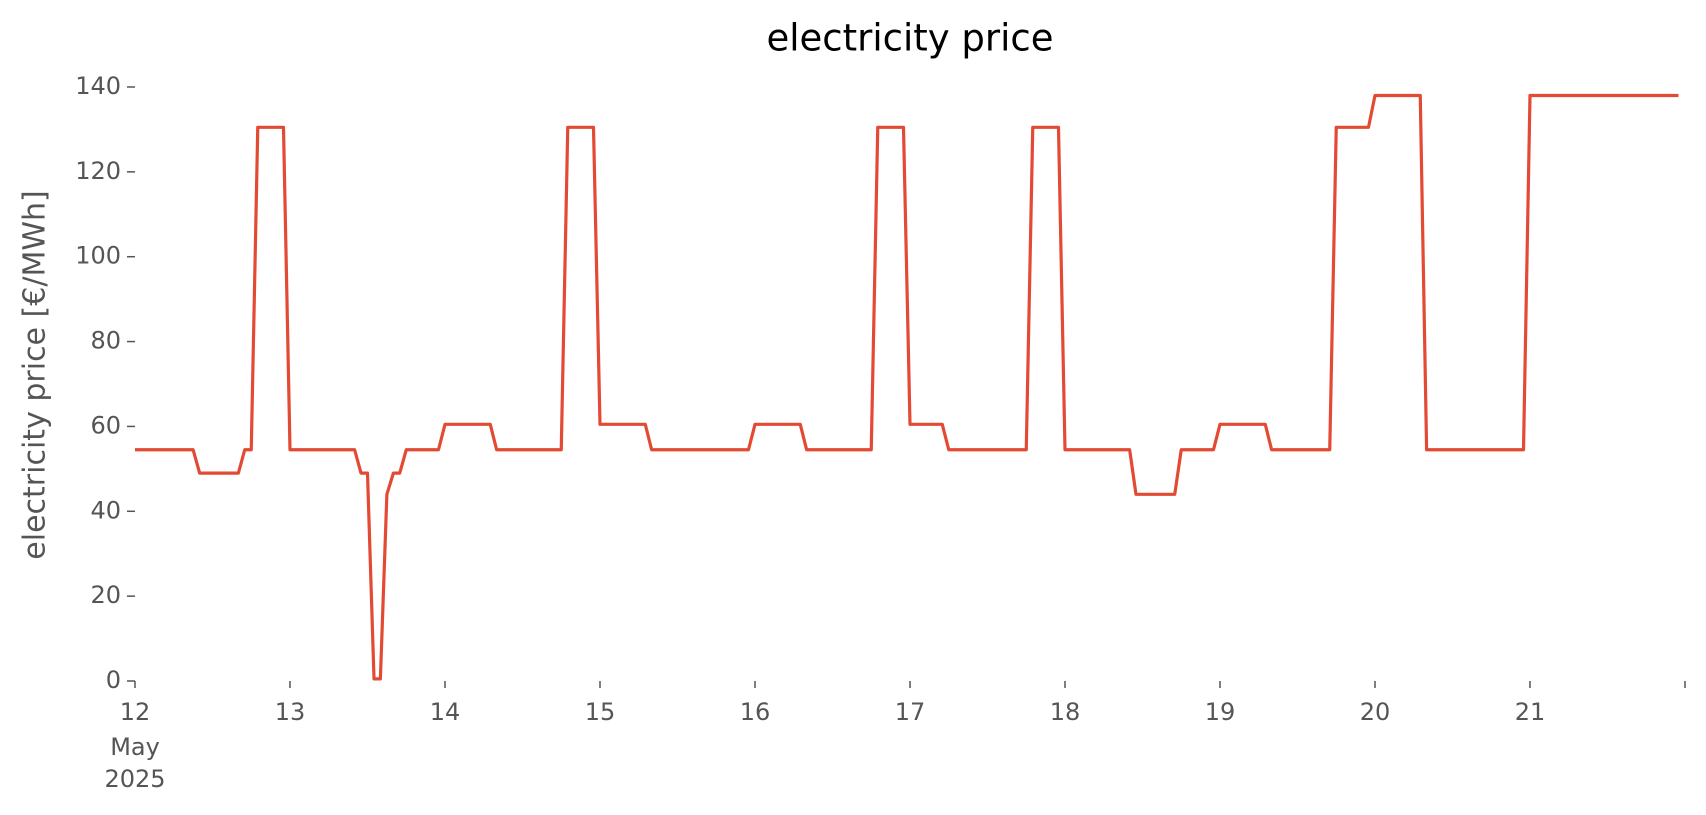 This screenshot has width=1706, height=815. I want to click on x-tick-label: 20, so click(1375, 712).